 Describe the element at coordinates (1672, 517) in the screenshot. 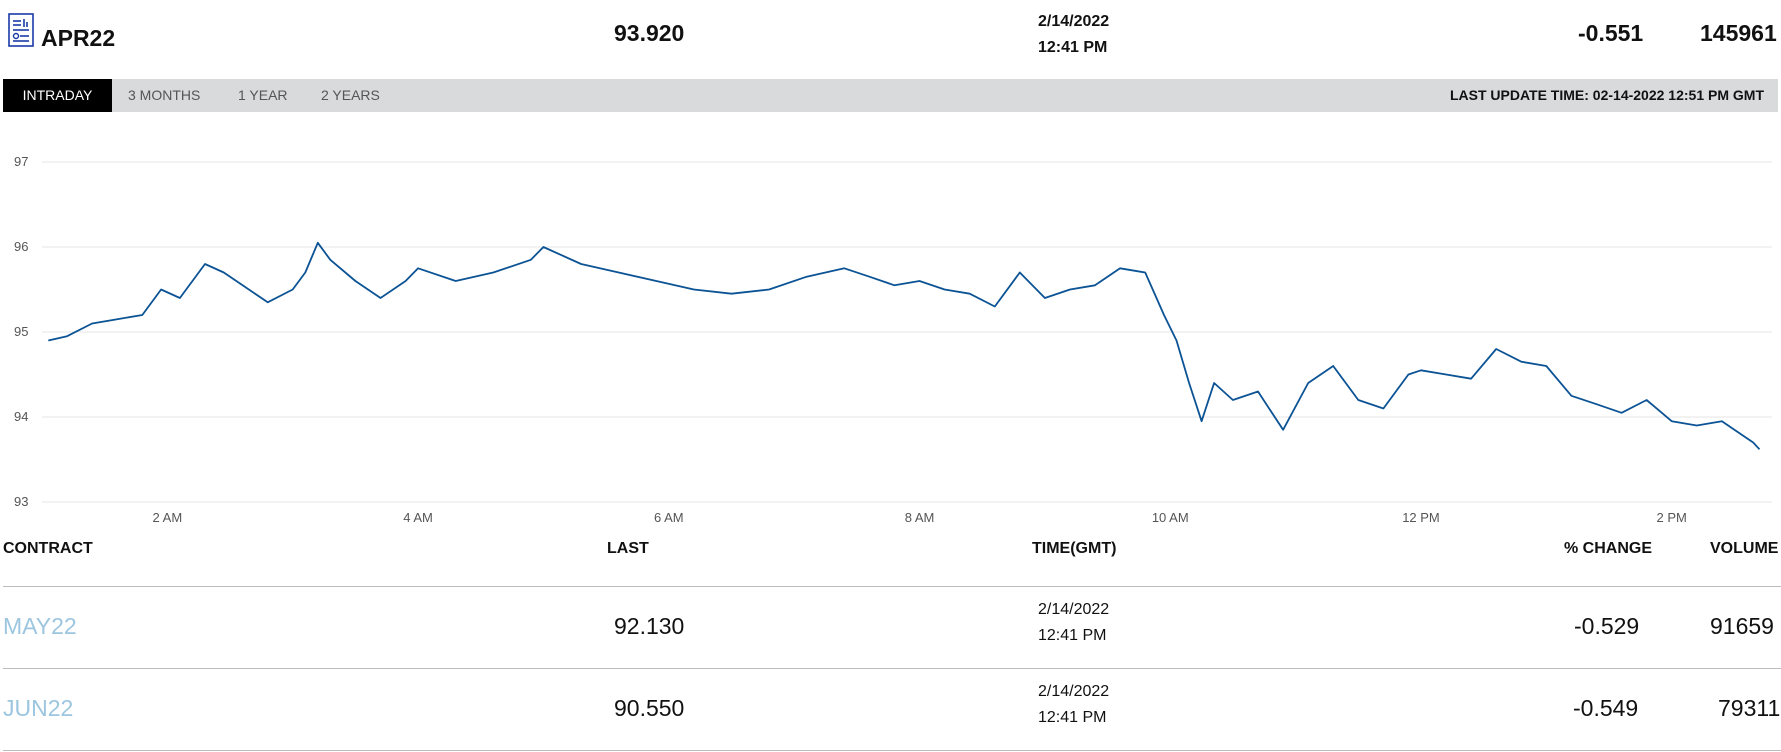

I see `x-tick-label: 2 PM` at that location.